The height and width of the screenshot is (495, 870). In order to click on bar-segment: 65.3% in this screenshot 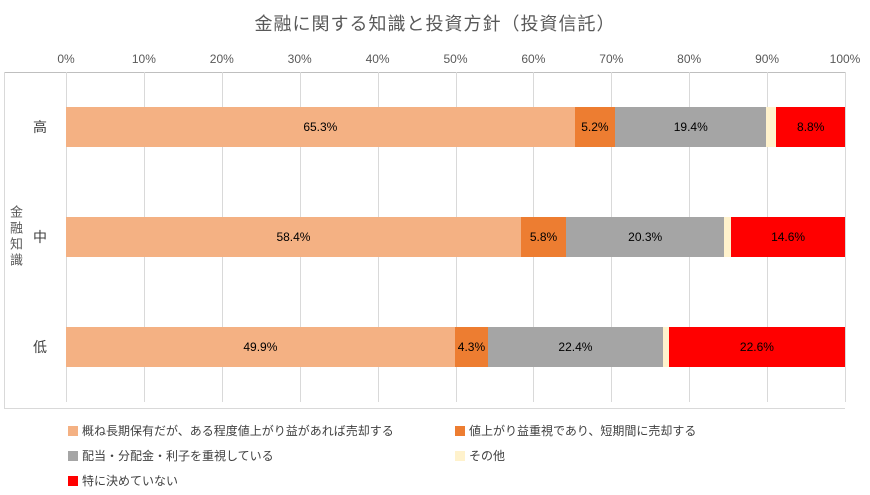, I will do `click(320, 127)`.